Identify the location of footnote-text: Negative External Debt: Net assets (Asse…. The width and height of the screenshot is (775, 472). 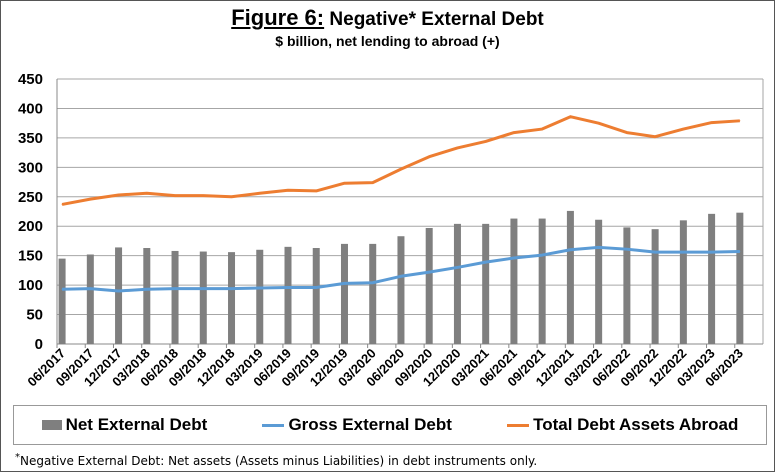
(279, 461).